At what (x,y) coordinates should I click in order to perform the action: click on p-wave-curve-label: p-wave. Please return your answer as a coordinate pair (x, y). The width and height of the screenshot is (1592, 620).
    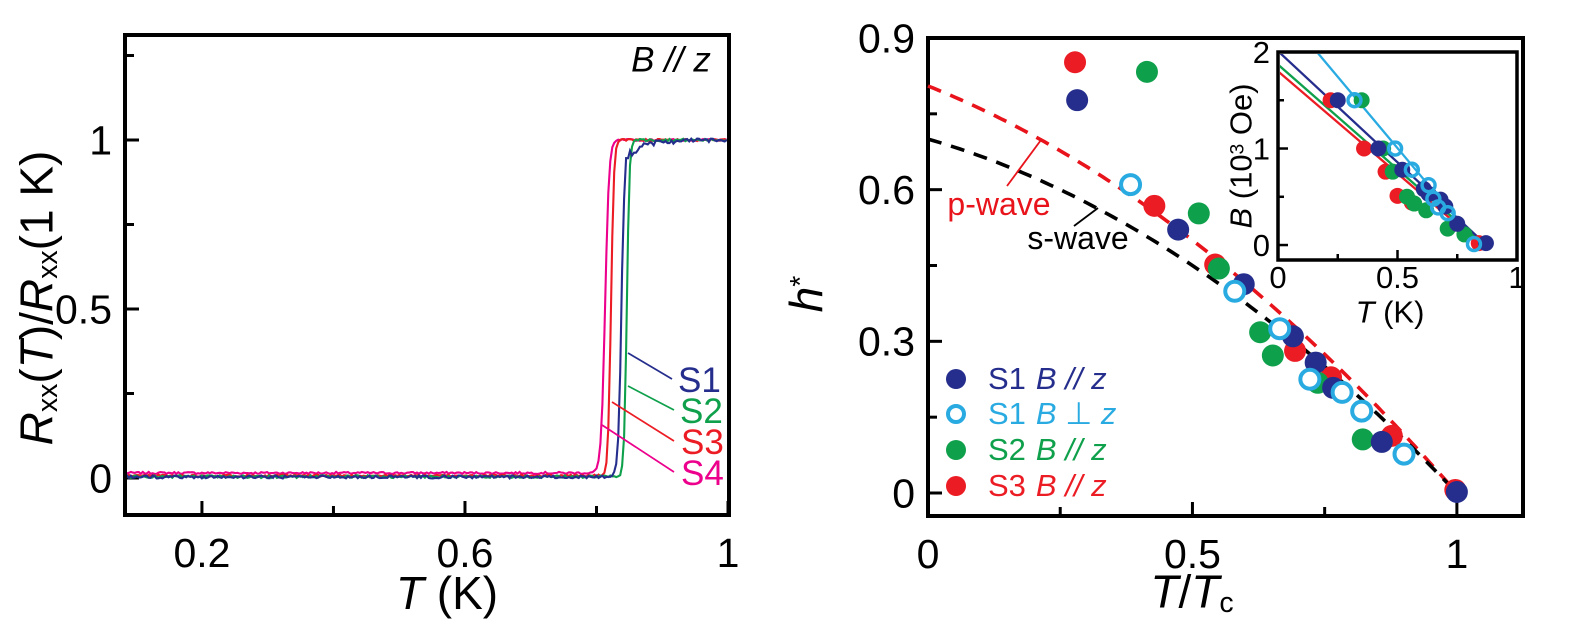
    Looking at the image, I should click on (999, 204).